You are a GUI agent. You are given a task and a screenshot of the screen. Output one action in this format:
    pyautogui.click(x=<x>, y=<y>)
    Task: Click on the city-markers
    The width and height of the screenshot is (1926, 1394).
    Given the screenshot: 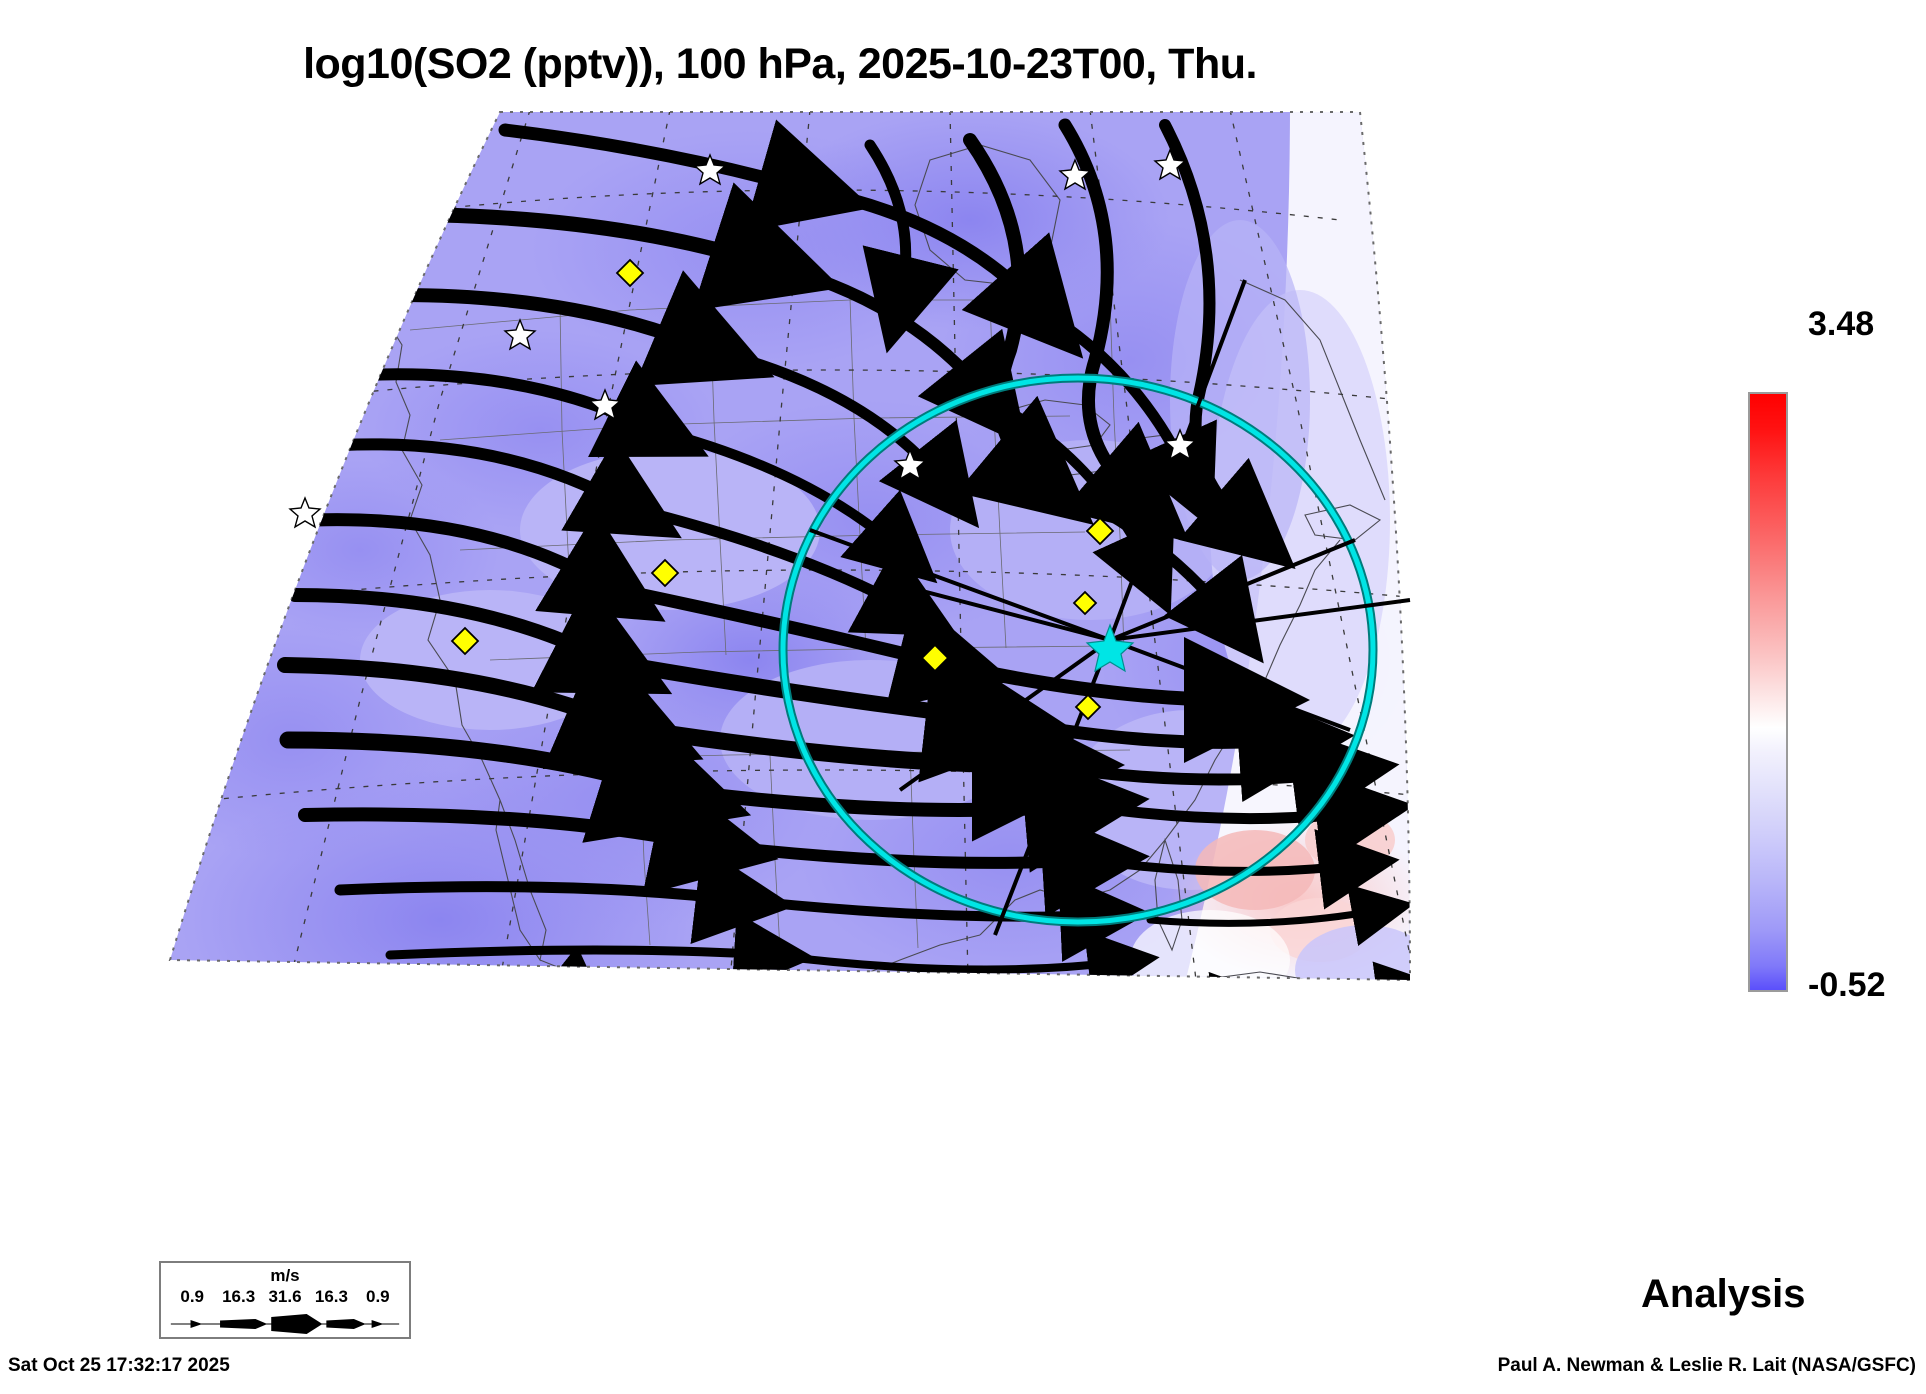 What is the action you would take?
    pyautogui.click(x=742, y=338)
    